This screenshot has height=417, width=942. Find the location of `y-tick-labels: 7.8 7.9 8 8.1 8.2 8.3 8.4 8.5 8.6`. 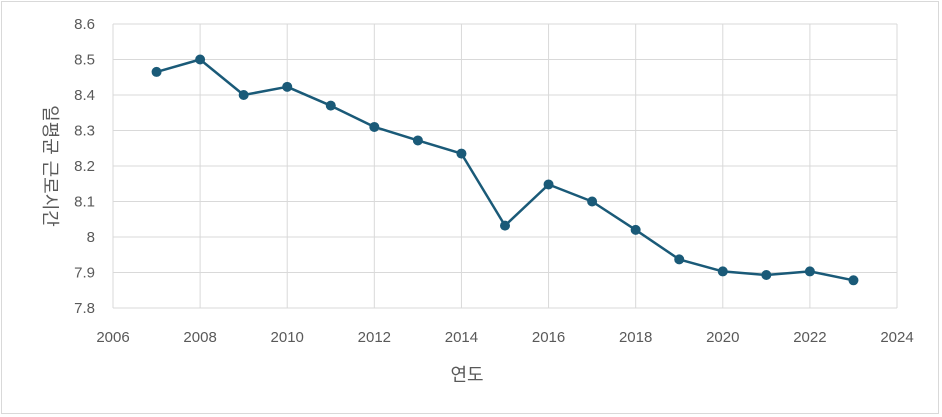

y-tick-labels: 7.8 7.9 8 8.1 8.2 8.3 8.4 8.5 8.6 is located at coordinates (84, 166).